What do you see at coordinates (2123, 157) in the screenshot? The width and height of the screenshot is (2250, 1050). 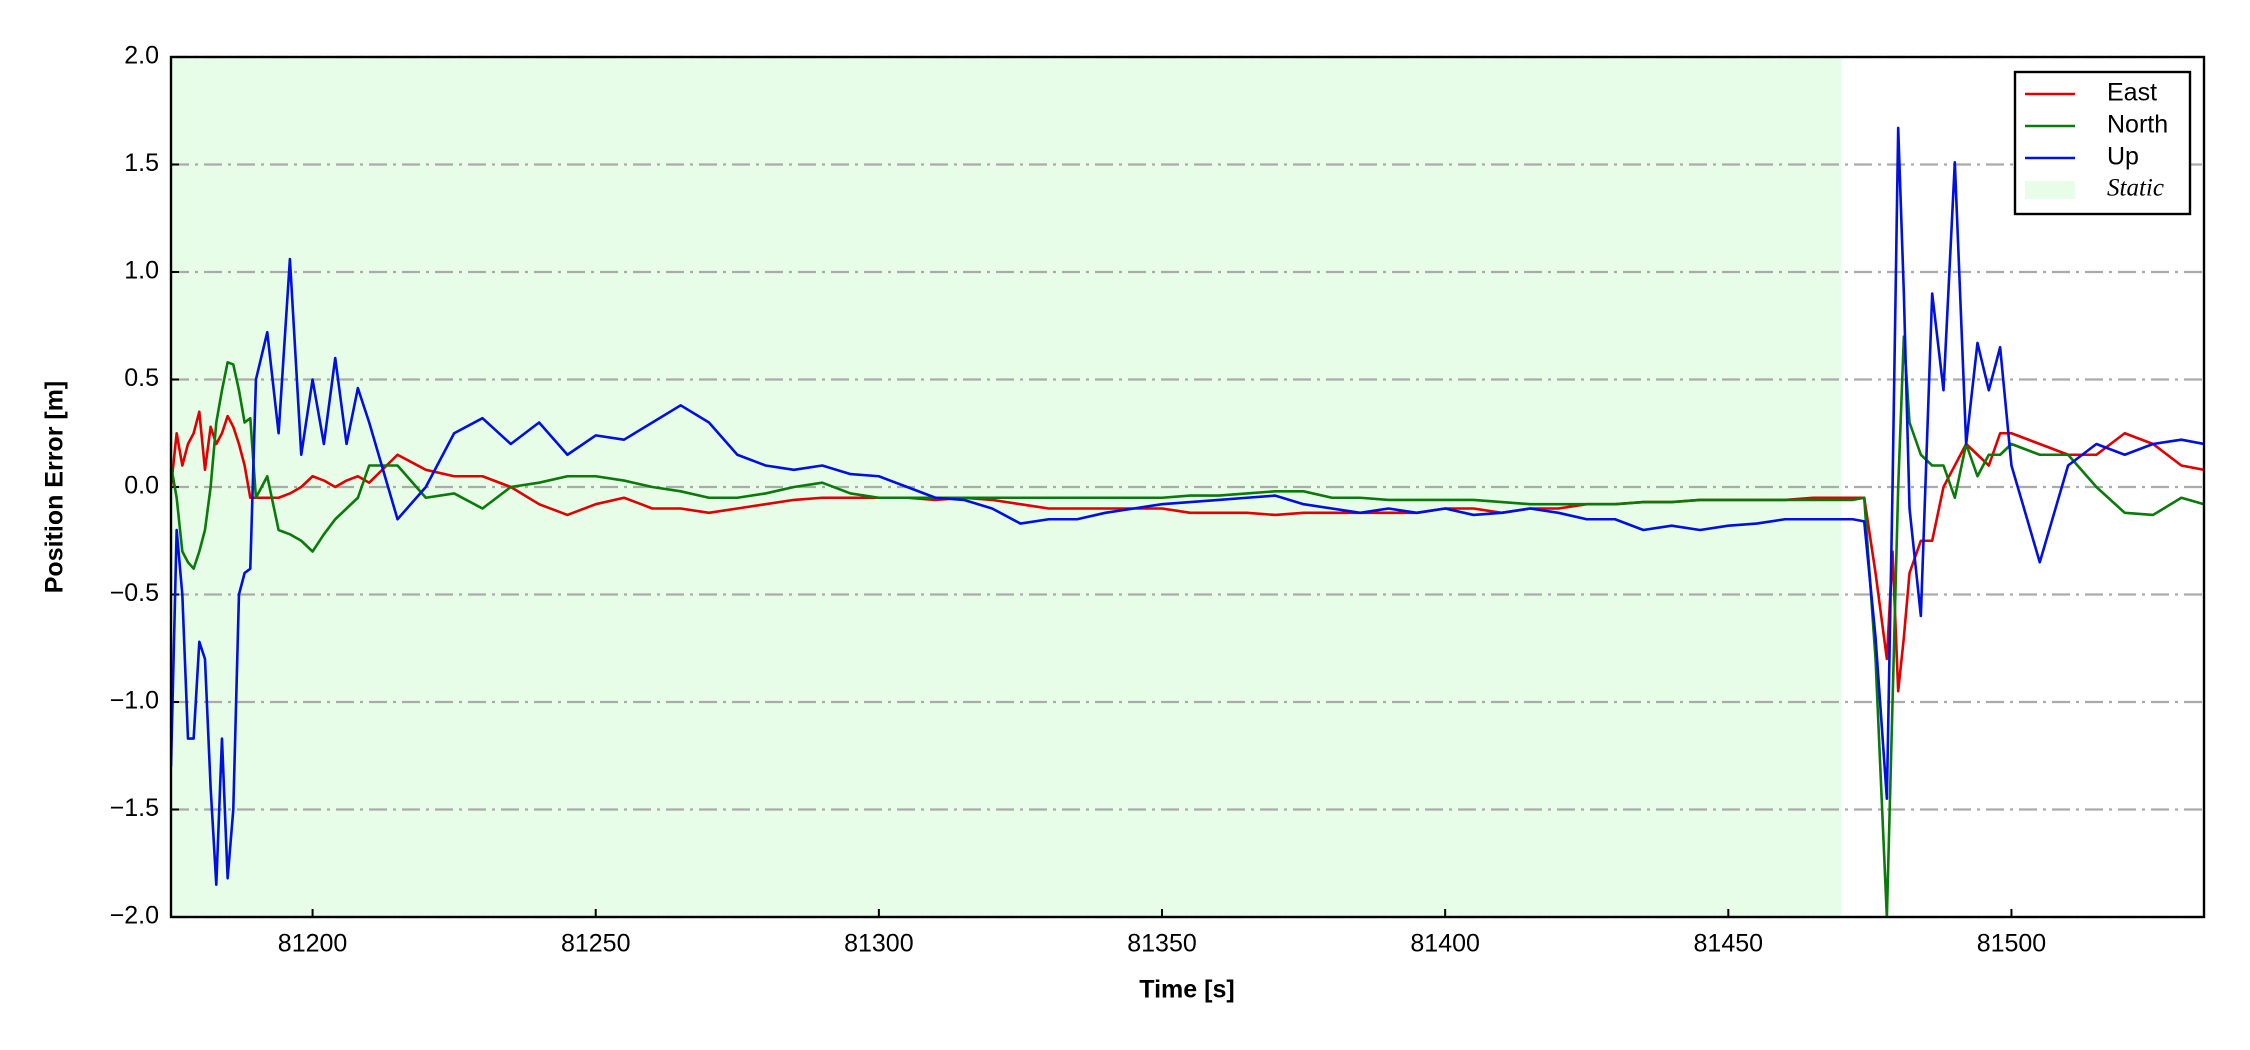 I see `legend-label: Up` at bounding box center [2123, 157].